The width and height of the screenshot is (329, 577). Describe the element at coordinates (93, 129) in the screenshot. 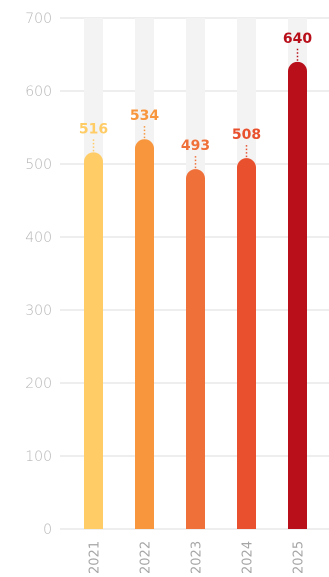

I see `data-label-2021: 516` at that location.